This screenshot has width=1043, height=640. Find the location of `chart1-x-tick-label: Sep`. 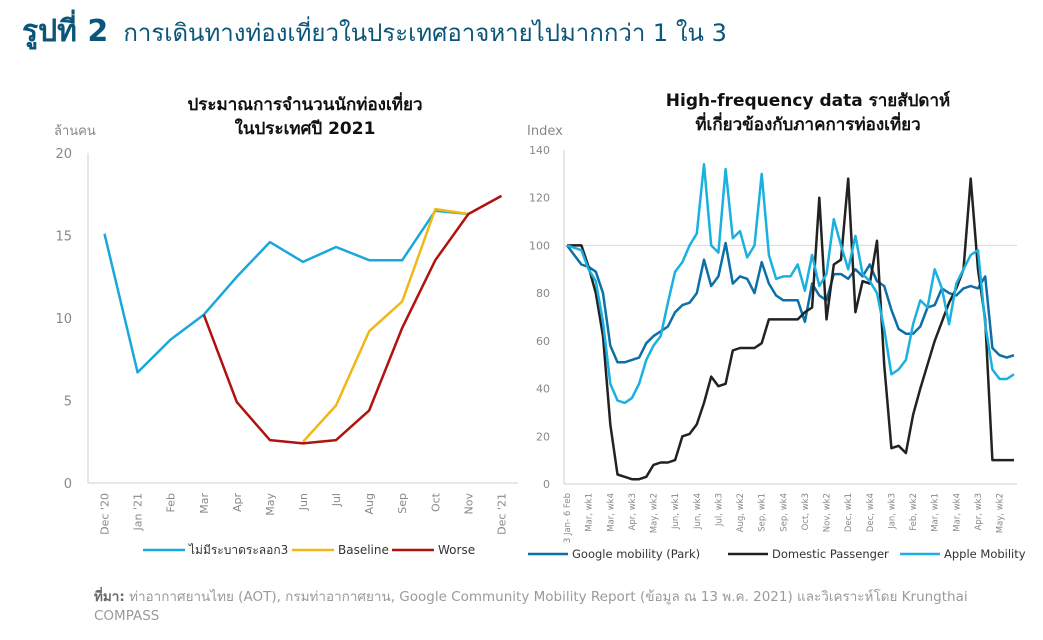

chart1-x-tick-label: Sep is located at coordinates (402, 503).